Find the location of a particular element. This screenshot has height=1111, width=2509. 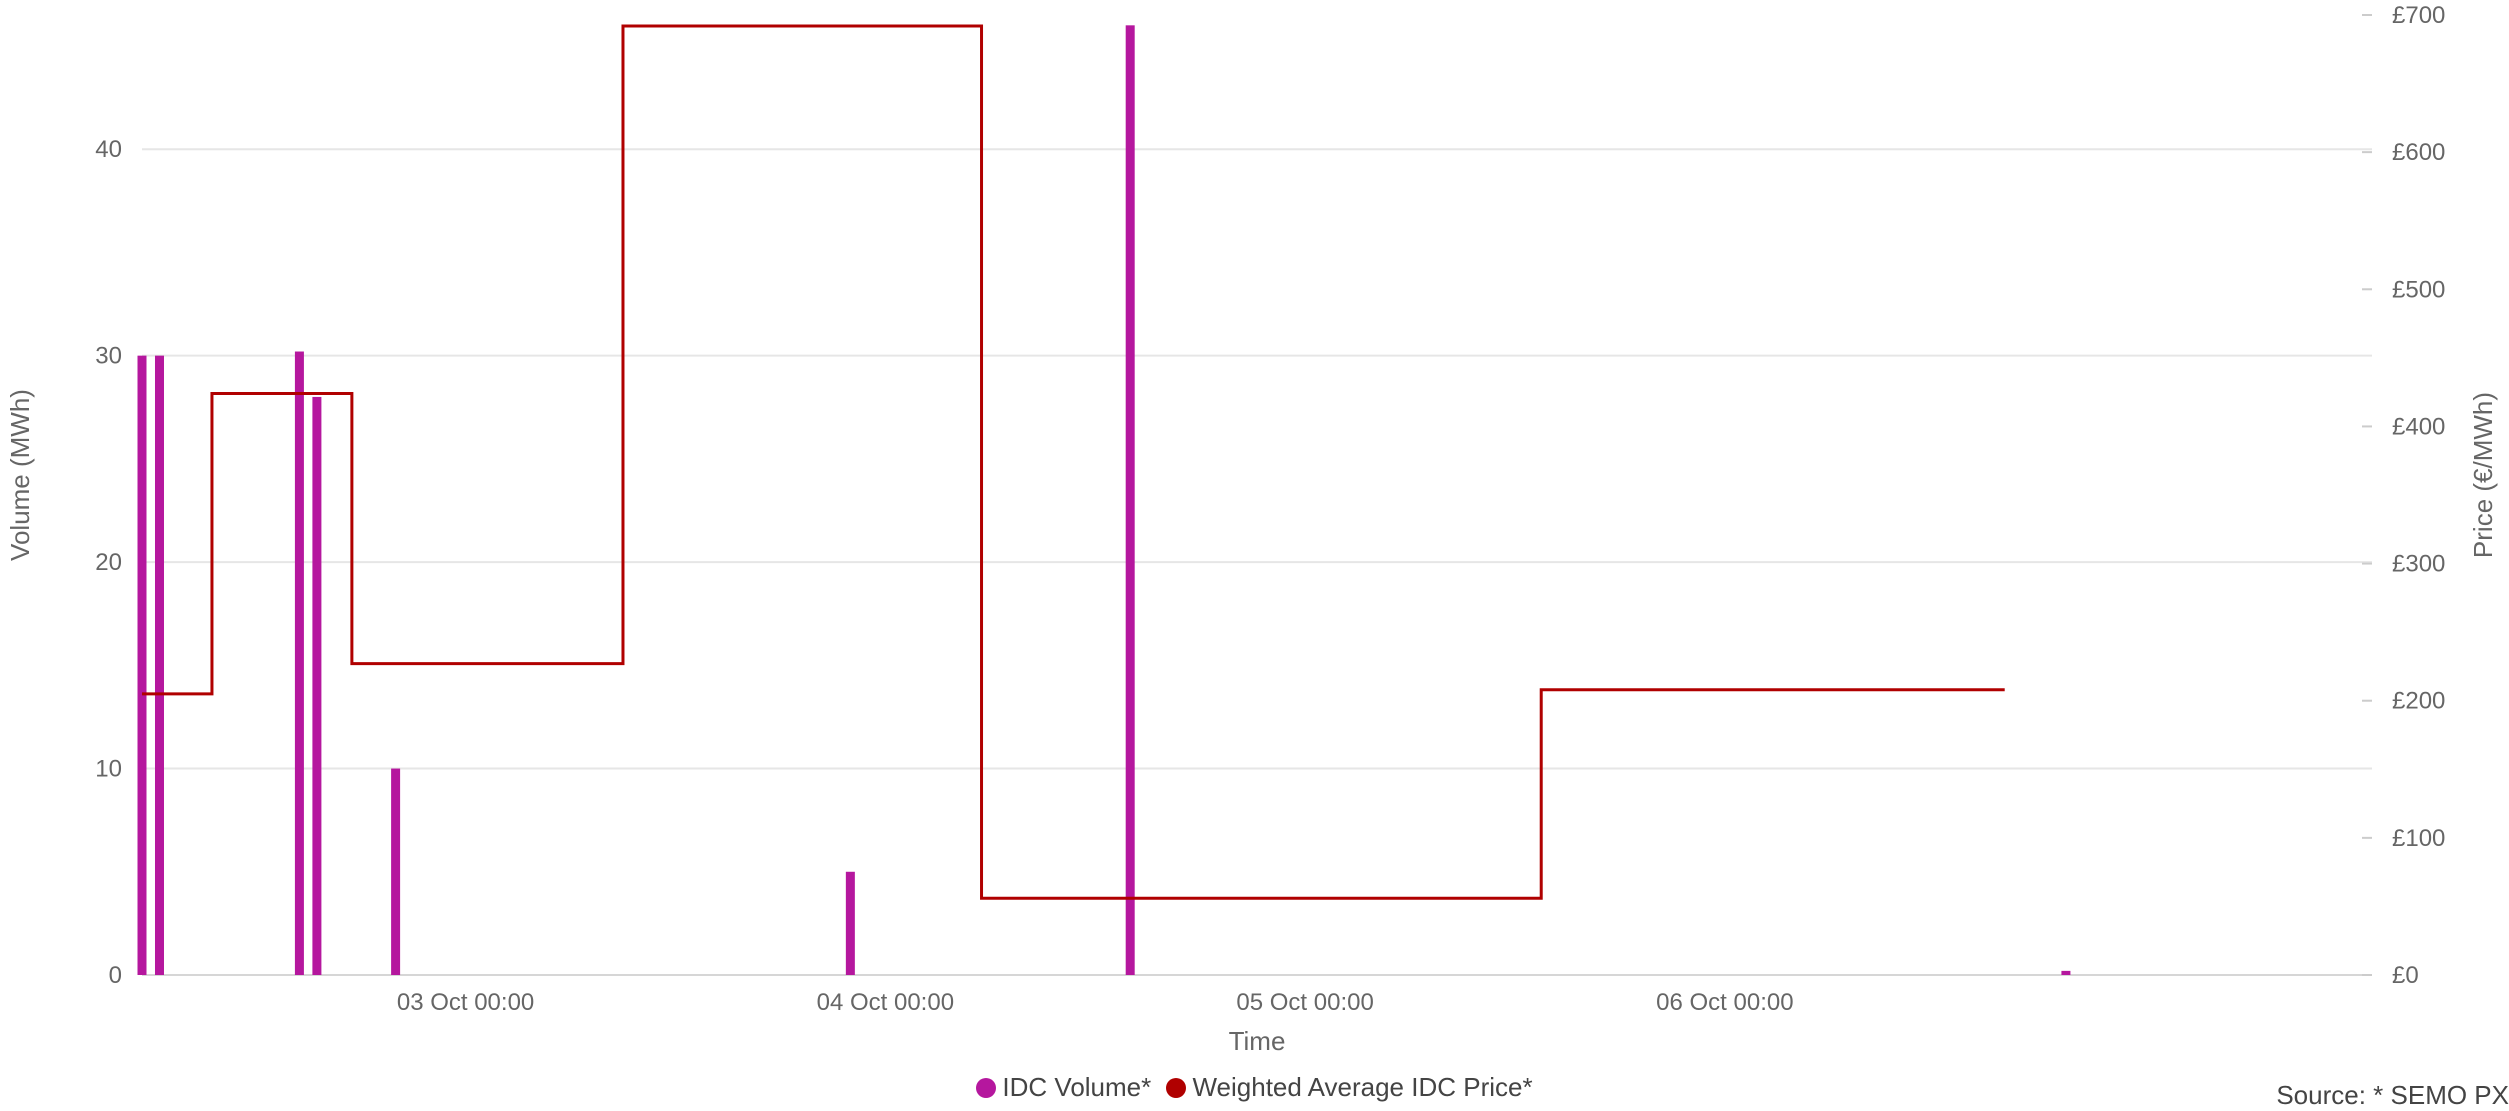

y-left-axis-ticks: 0 10 20 30 40 is located at coordinates (108, 562).